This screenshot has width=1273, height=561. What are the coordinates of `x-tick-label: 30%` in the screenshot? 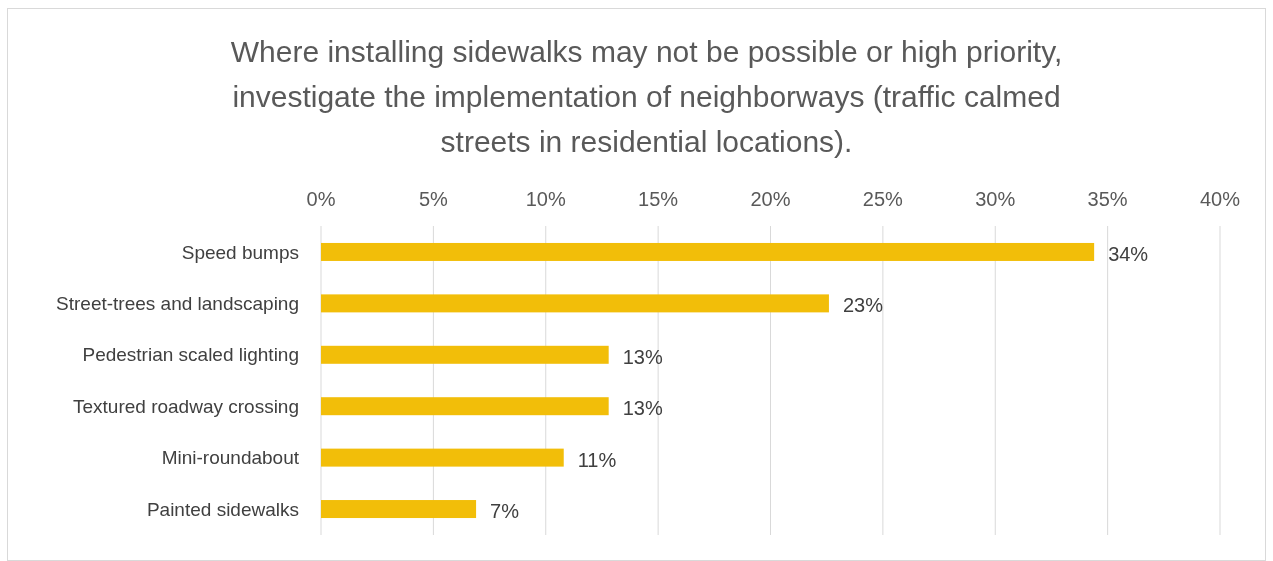 It's located at (995, 199).